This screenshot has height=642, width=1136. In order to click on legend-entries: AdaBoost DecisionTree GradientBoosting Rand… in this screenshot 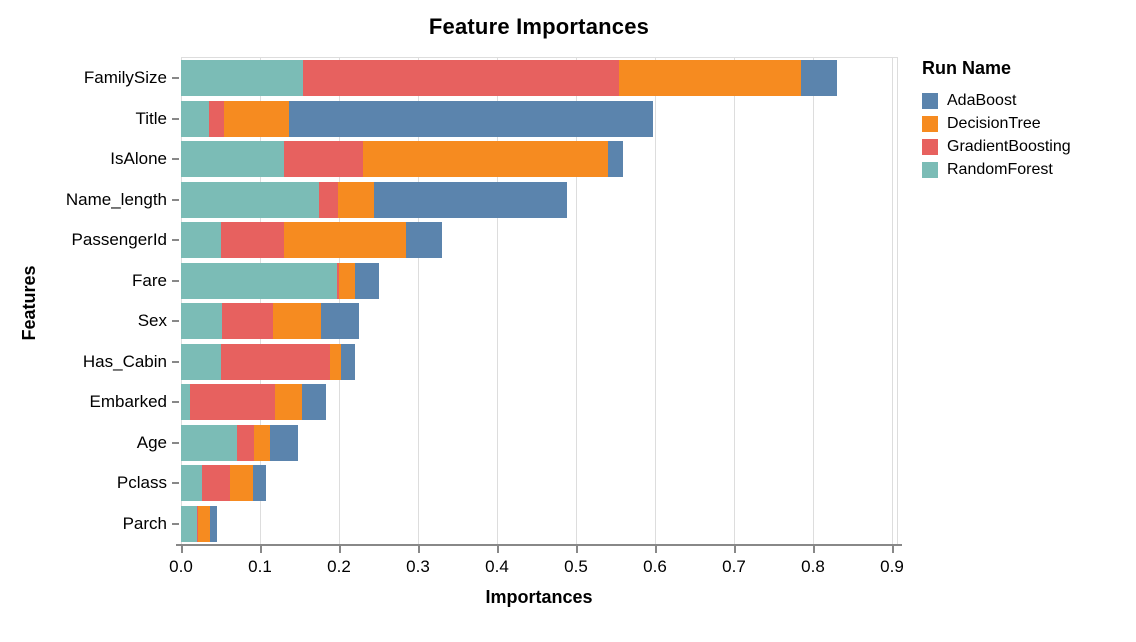, I will do `click(996, 135)`.